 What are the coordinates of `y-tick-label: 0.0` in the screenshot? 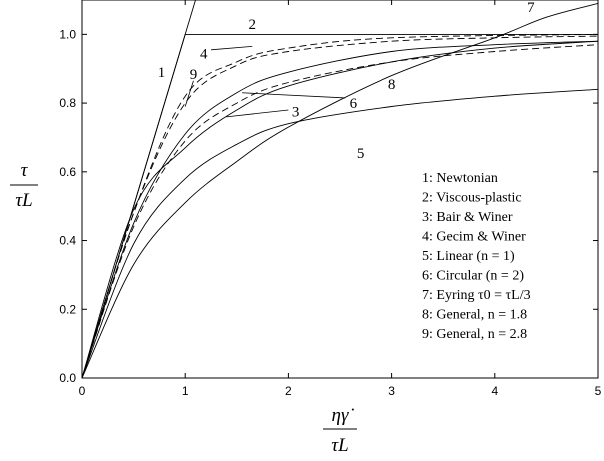 It's located at (67, 378).